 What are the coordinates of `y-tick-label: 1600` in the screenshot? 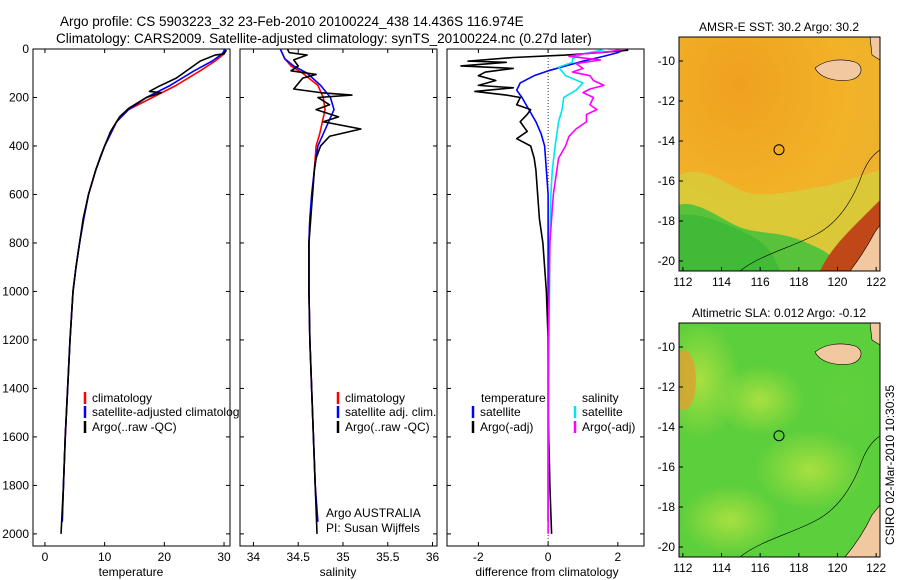 It's located at (15, 437).